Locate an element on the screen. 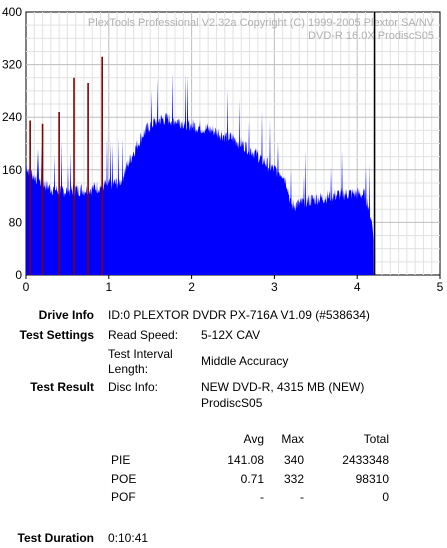 The image size is (447, 548). test-interval-label-line-1: Test Interval is located at coordinates (140, 354).